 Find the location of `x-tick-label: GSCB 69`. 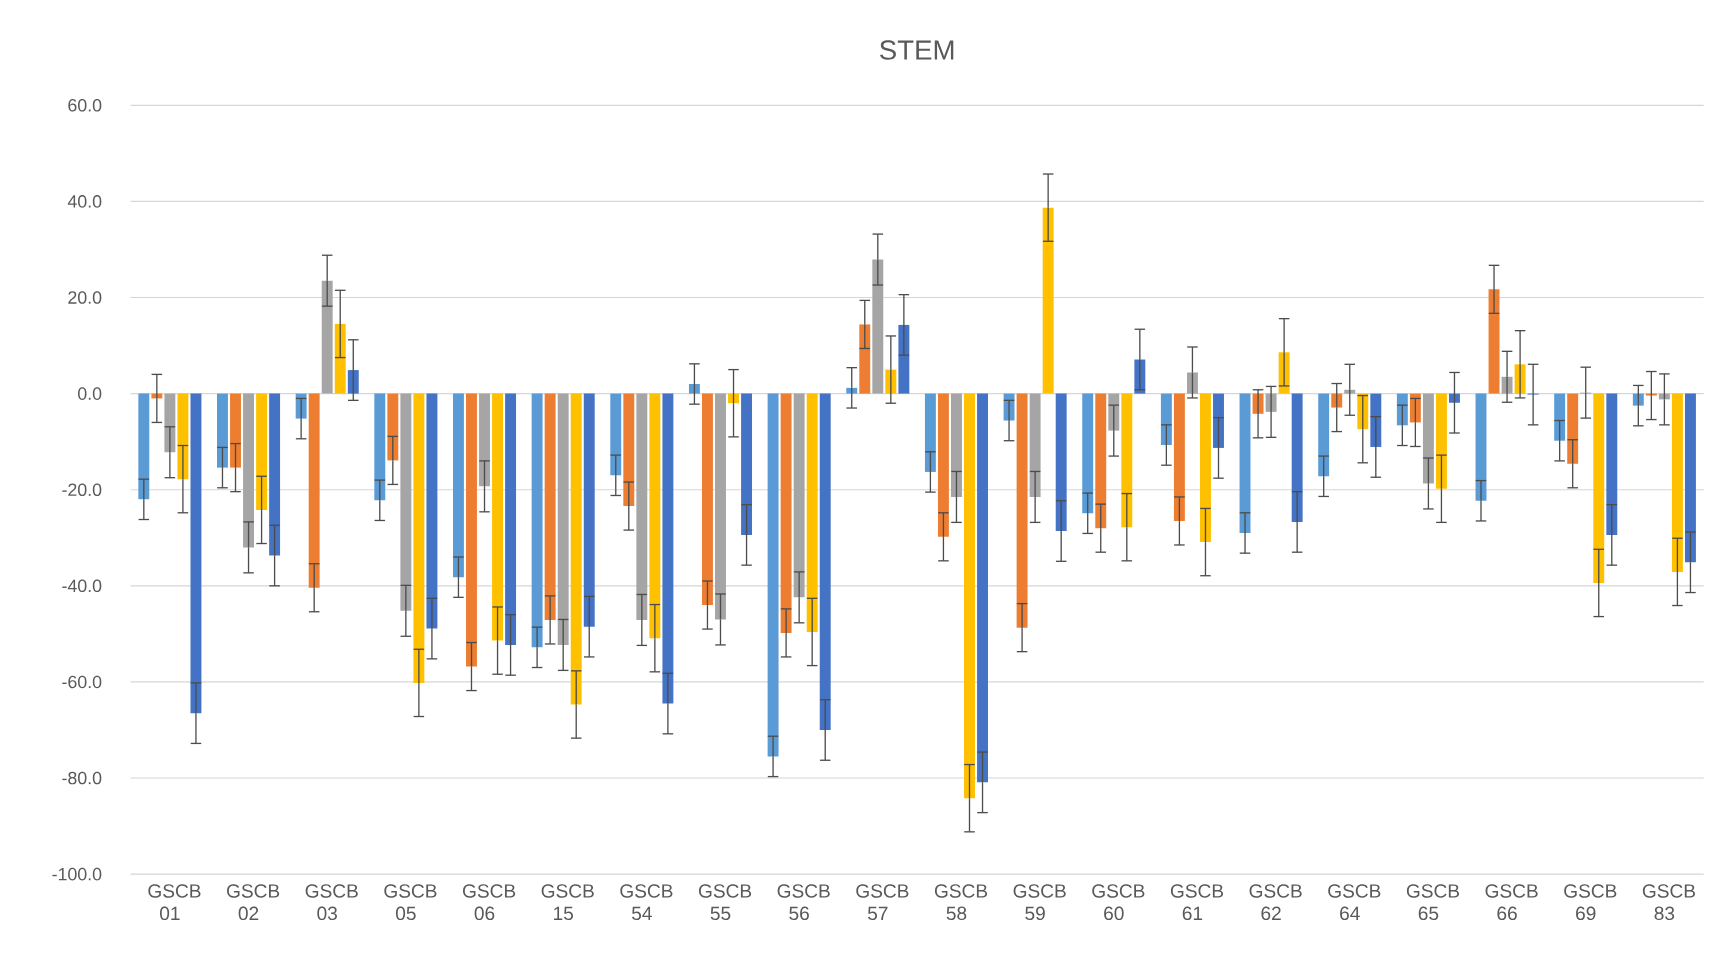

x-tick-label: GSCB 69 is located at coordinates (1590, 902).